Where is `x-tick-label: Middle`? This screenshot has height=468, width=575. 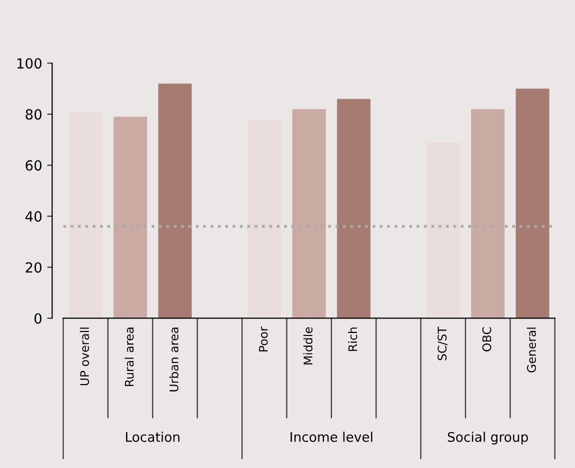
x-tick-label: Middle is located at coordinates (307, 345).